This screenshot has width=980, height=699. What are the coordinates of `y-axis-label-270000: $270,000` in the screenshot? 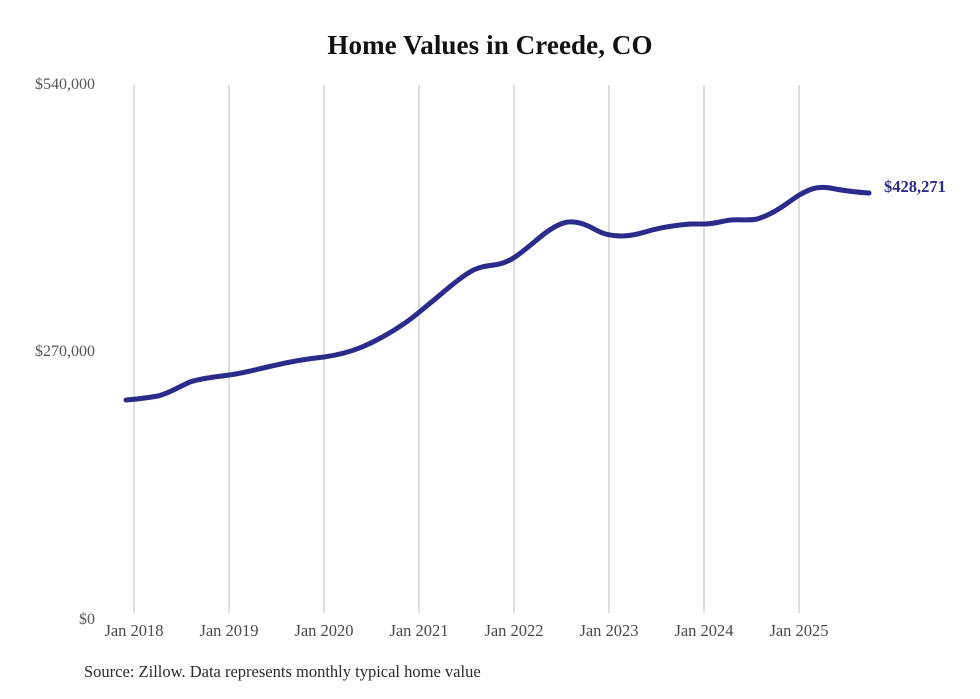 It's located at (65, 351).